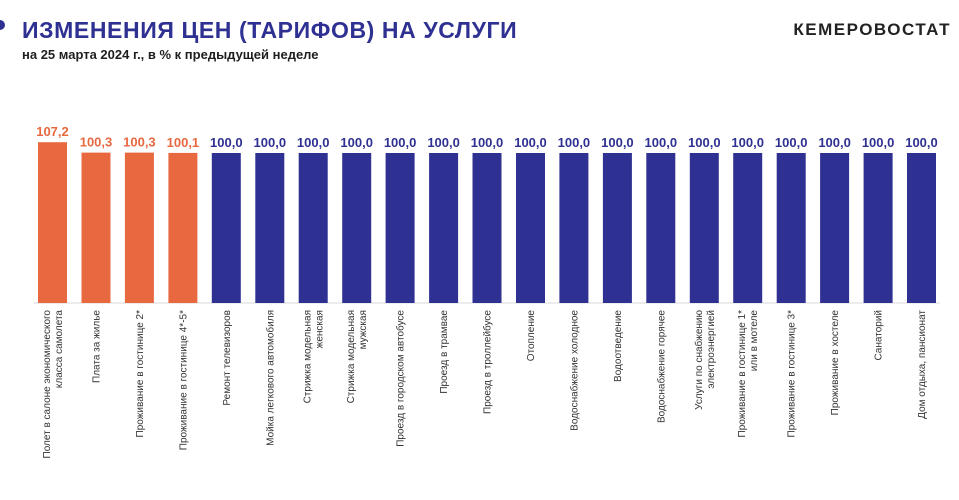  I want to click on category-label-7: Стрижка модельная женская, so click(314, 356).